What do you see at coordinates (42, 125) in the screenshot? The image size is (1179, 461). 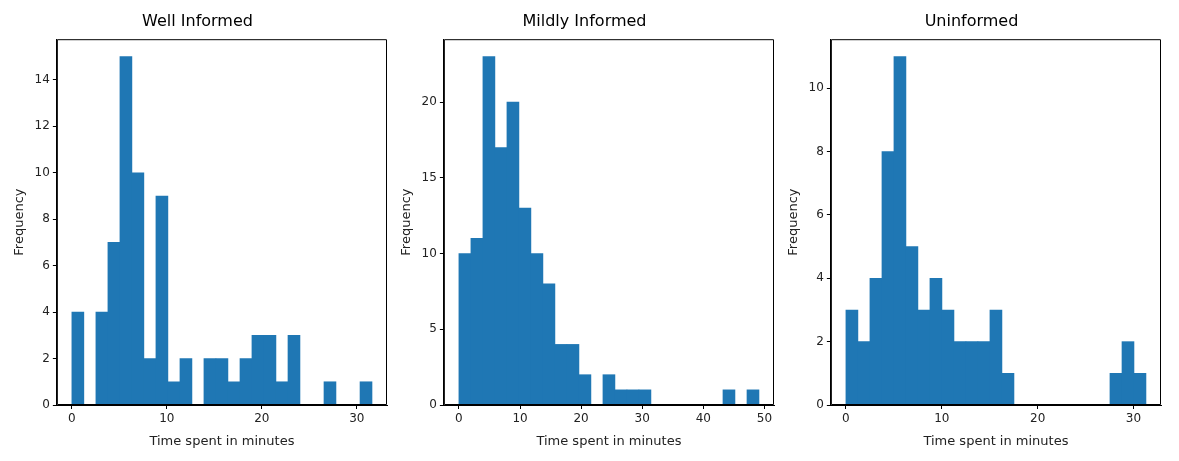 I see `y-tick-label: 12` at bounding box center [42, 125].